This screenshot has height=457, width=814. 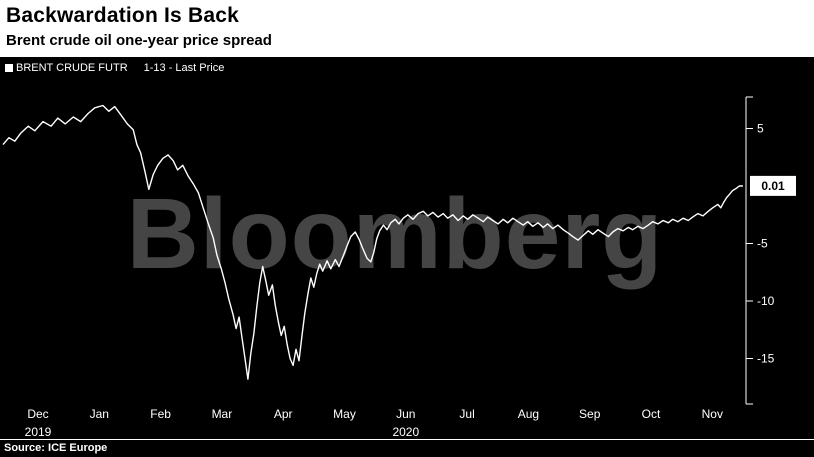 I want to click on last-price-box, so click(x=773, y=185).